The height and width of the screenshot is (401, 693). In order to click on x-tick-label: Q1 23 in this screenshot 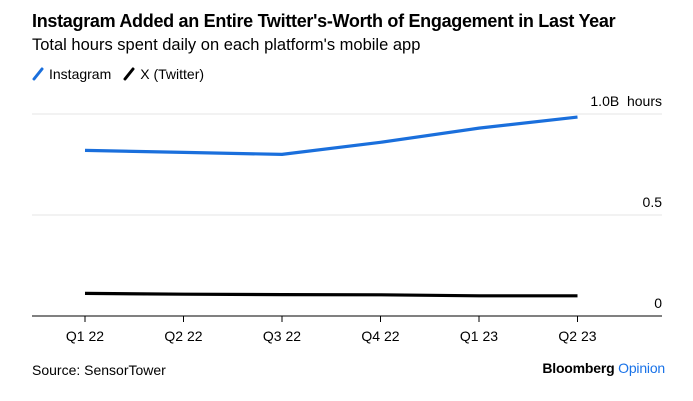, I will do `click(479, 336)`.